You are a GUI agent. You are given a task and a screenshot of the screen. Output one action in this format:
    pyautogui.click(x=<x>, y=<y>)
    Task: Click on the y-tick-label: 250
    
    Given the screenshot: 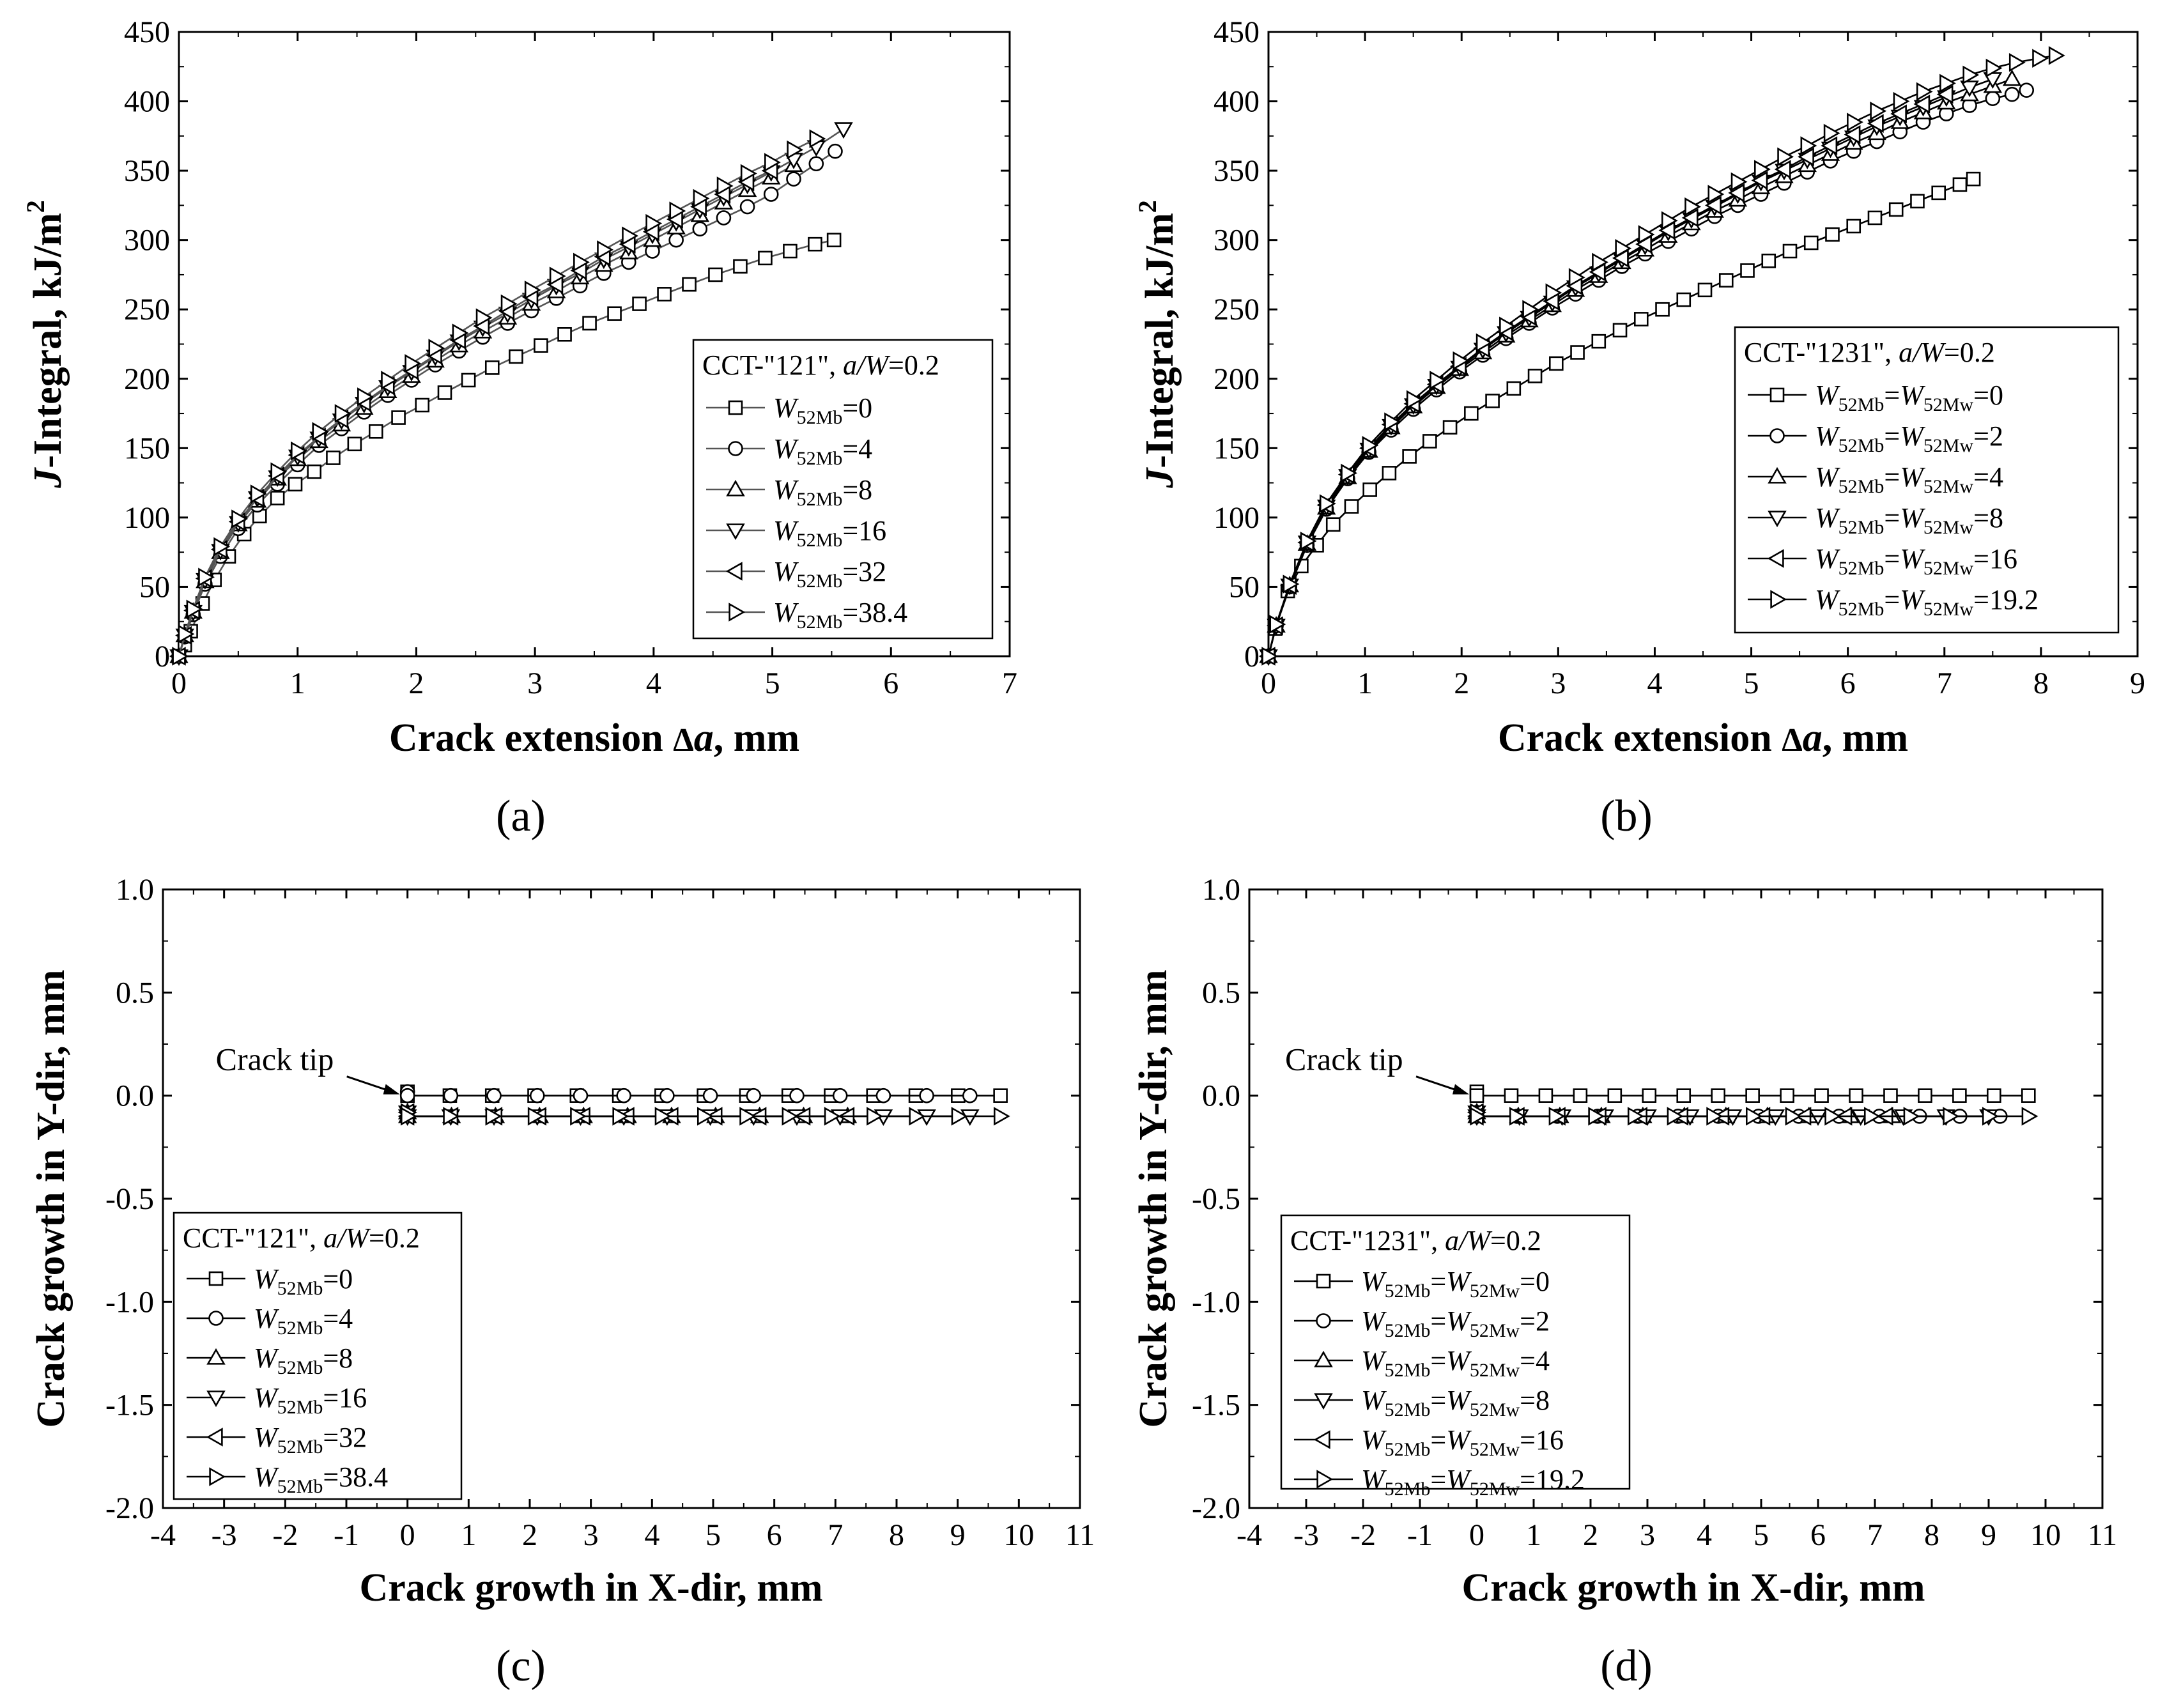 What is the action you would take?
    pyautogui.click(x=147, y=310)
    